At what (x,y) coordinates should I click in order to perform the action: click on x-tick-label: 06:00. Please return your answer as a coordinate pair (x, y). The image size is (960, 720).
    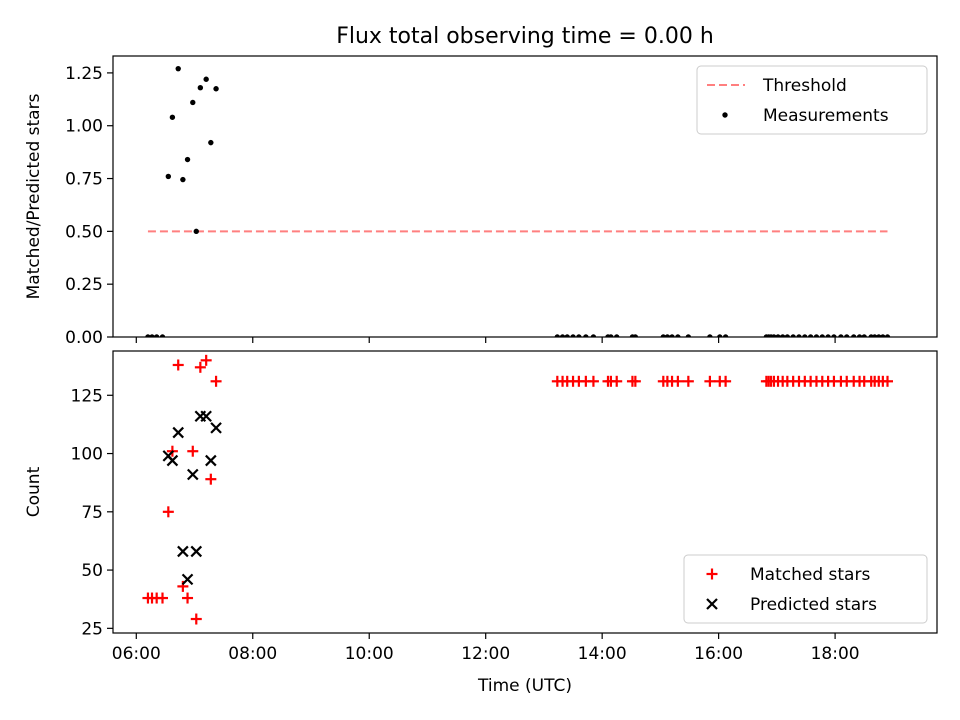
    Looking at the image, I should click on (136, 654).